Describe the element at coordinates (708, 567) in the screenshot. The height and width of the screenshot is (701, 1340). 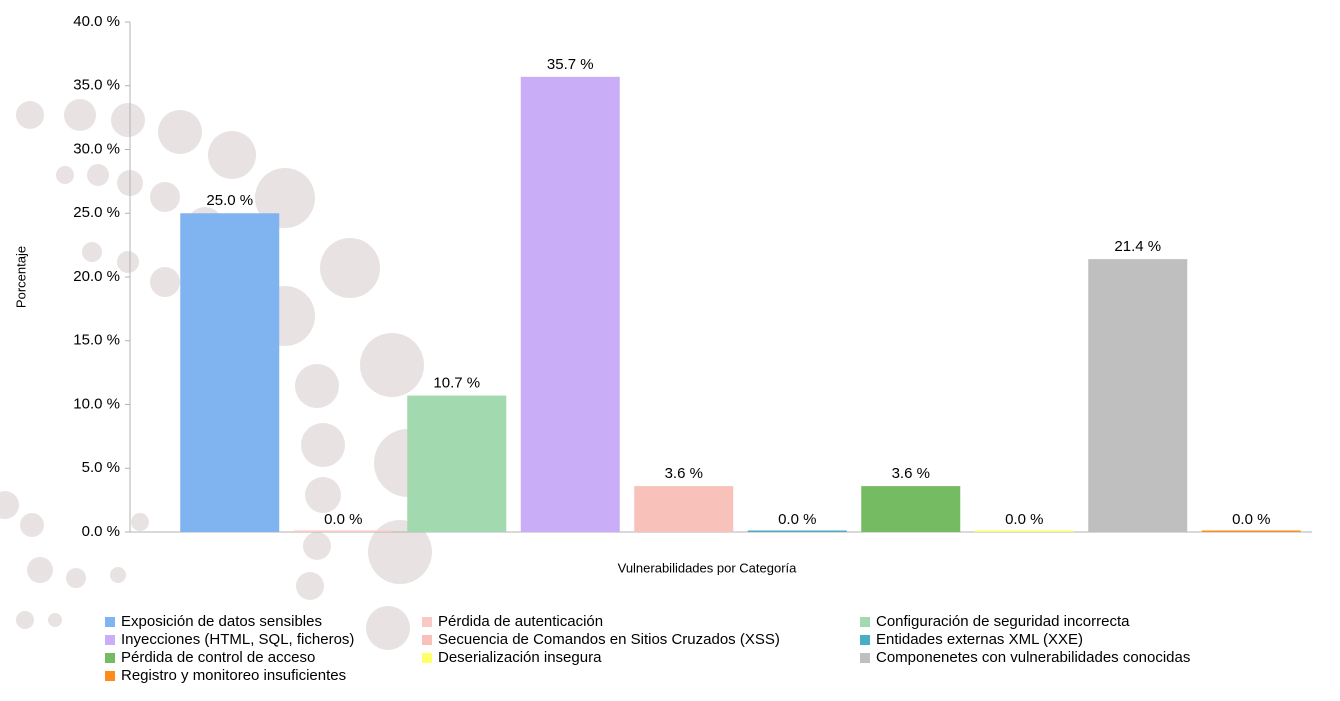
I see `x-axis-title: Vulnerabilidades por Categoría` at that location.